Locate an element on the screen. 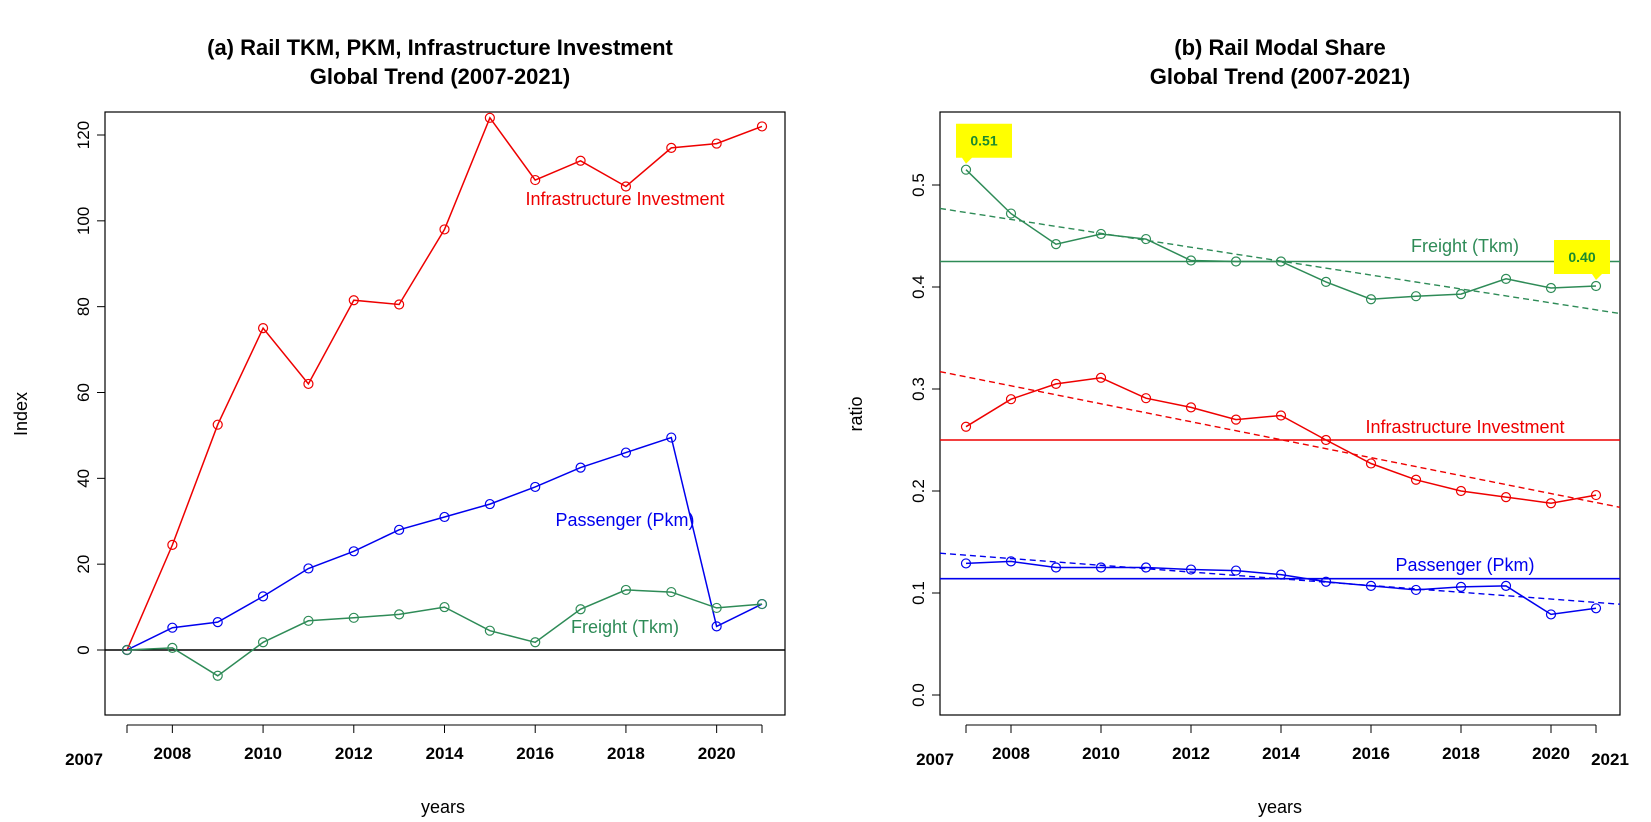 The image size is (1651, 822). x-tick-label: 2012 is located at coordinates (1191, 753).